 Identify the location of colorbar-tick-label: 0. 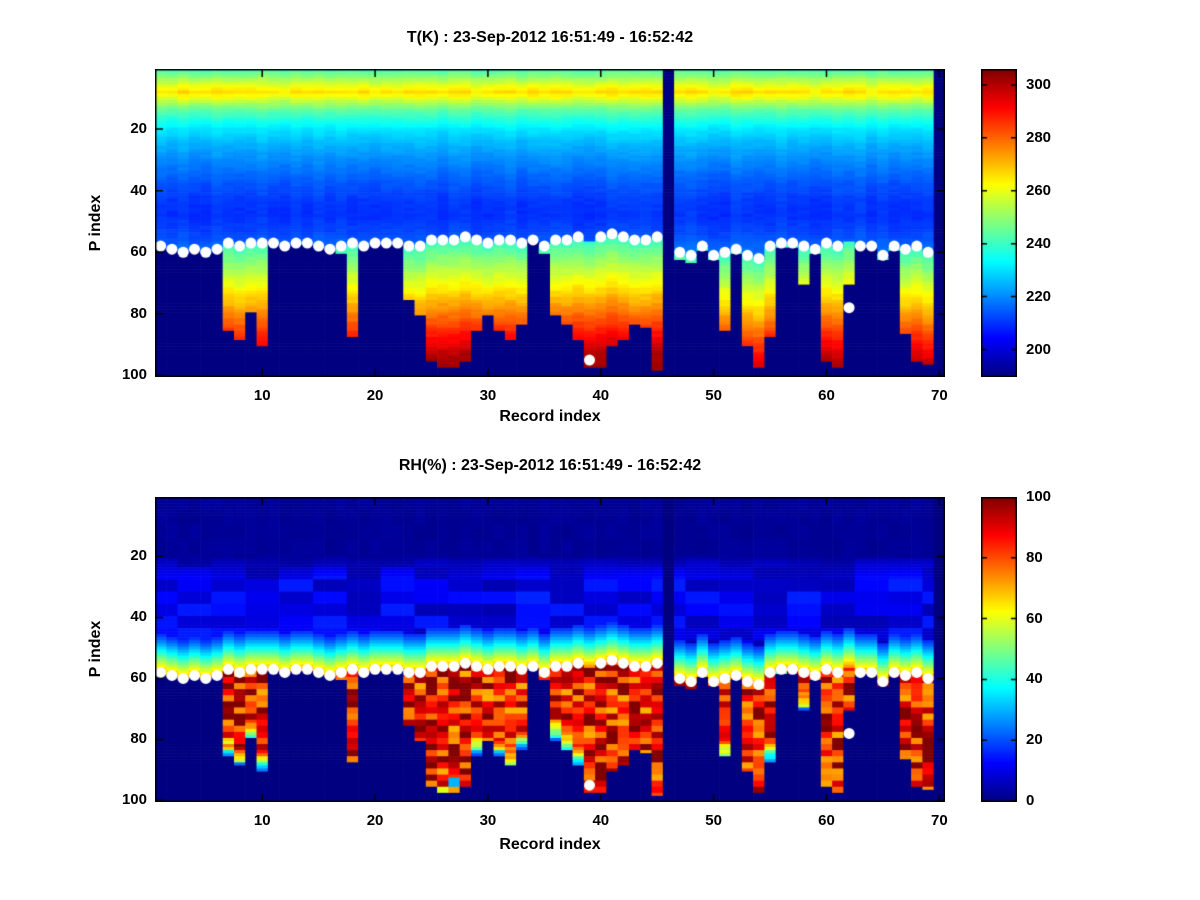
(1030, 800).